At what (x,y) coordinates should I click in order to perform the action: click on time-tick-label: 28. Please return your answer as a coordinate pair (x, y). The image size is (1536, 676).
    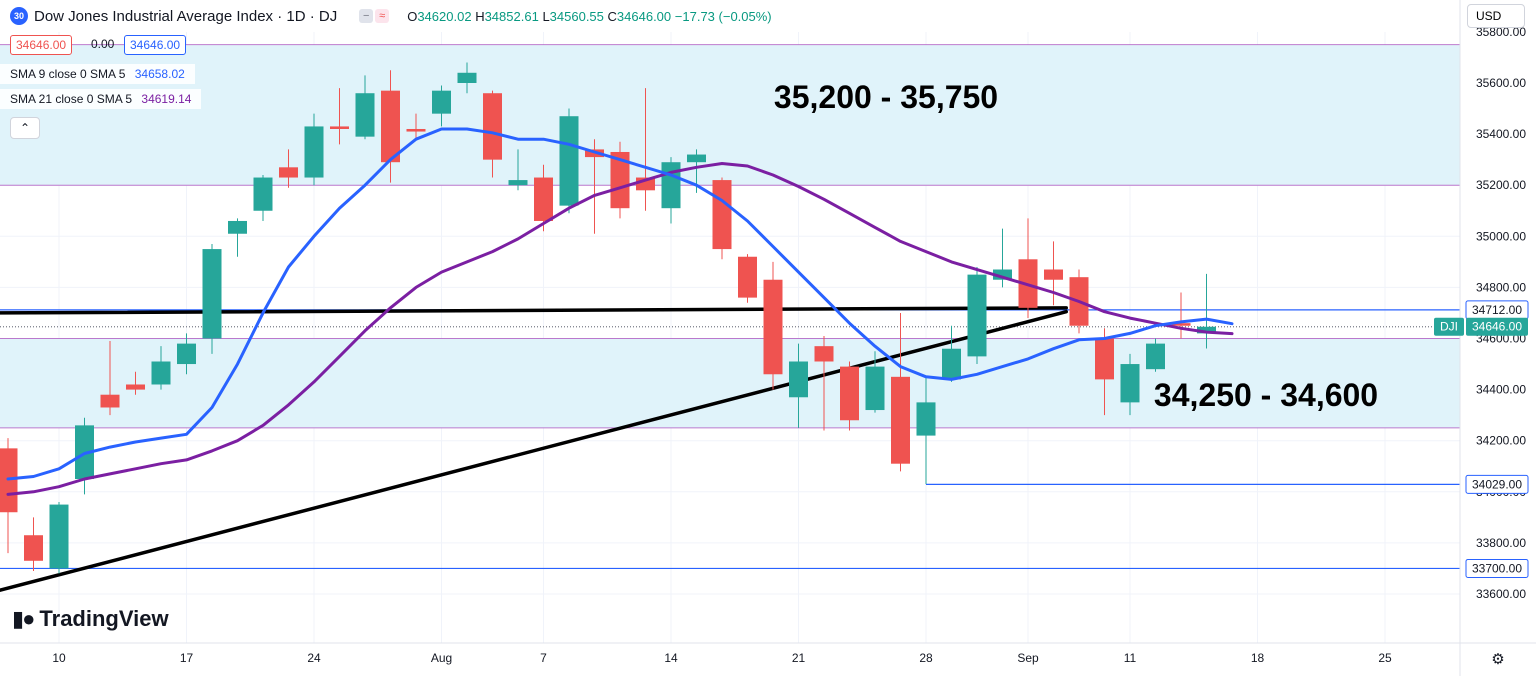
    Looking at the image, I should click on (926, 658).